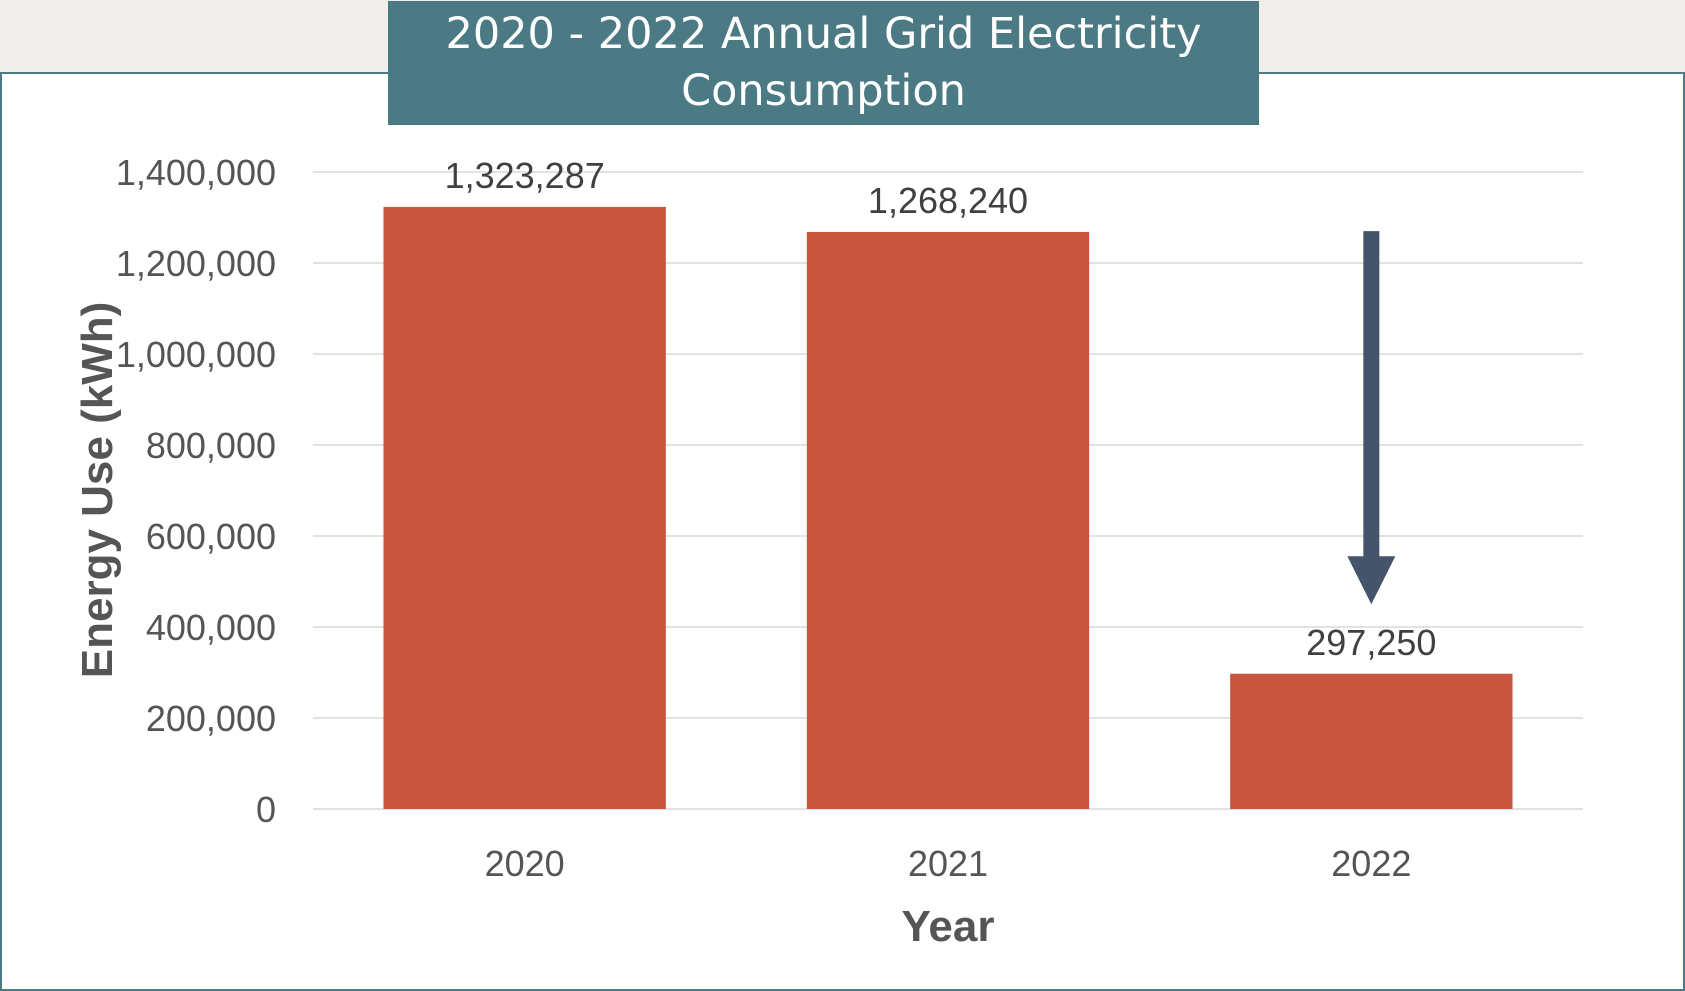  I want to click on x-tick-label: 2020, so click(525, 863).